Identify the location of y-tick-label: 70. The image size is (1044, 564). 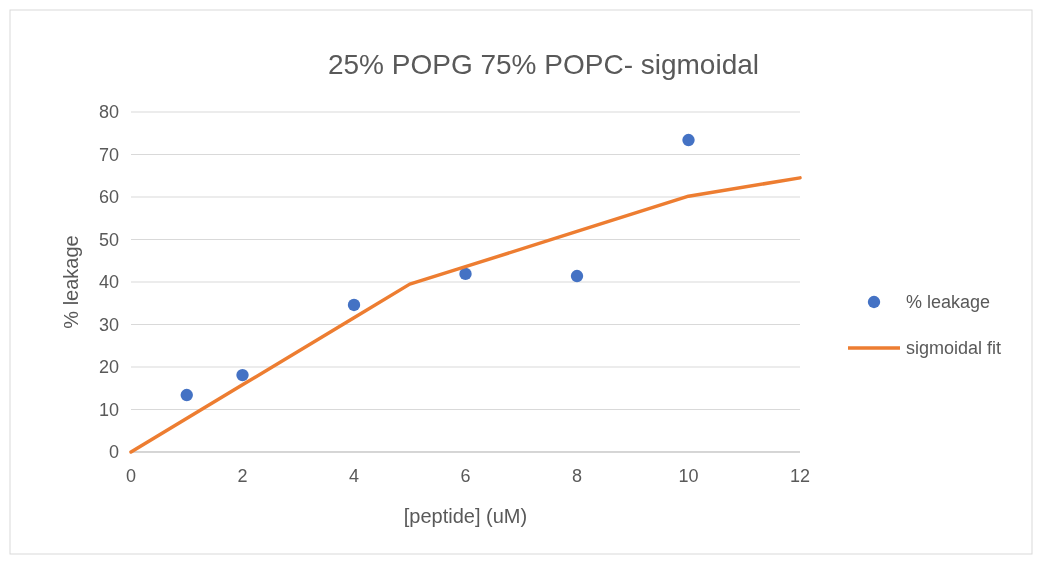
(108, 154).